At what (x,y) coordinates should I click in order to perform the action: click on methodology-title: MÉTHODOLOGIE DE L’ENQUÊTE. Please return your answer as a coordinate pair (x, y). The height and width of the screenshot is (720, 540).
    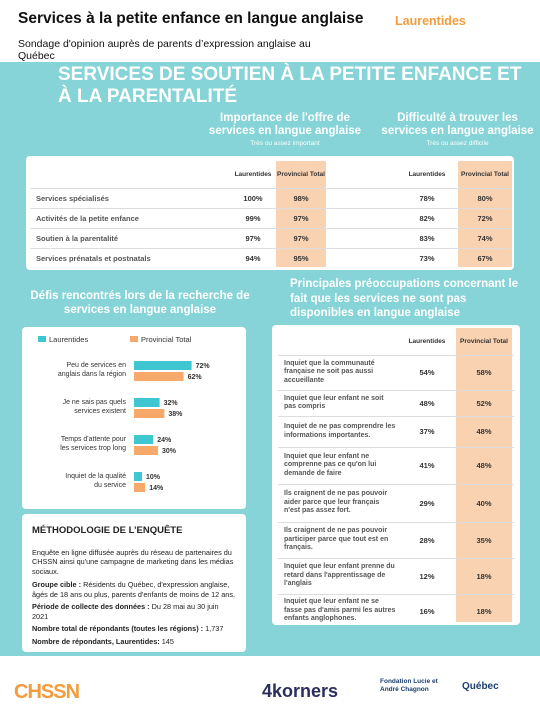
    Looking at the image, I should click on (107, 530).